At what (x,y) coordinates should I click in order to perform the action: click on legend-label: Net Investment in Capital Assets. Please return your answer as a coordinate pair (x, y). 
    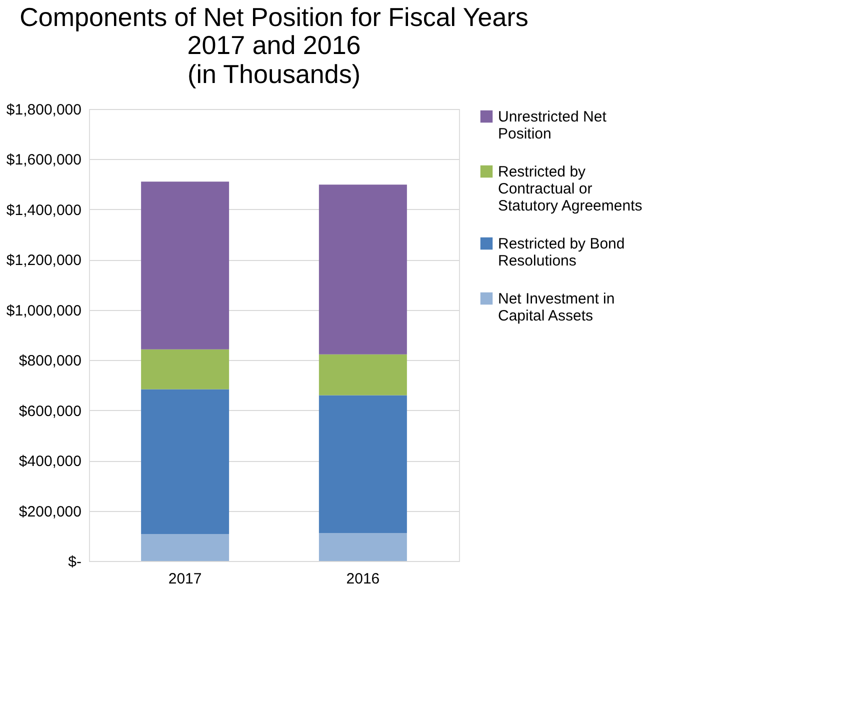
    Looking at the image, I should click on (556, 307).